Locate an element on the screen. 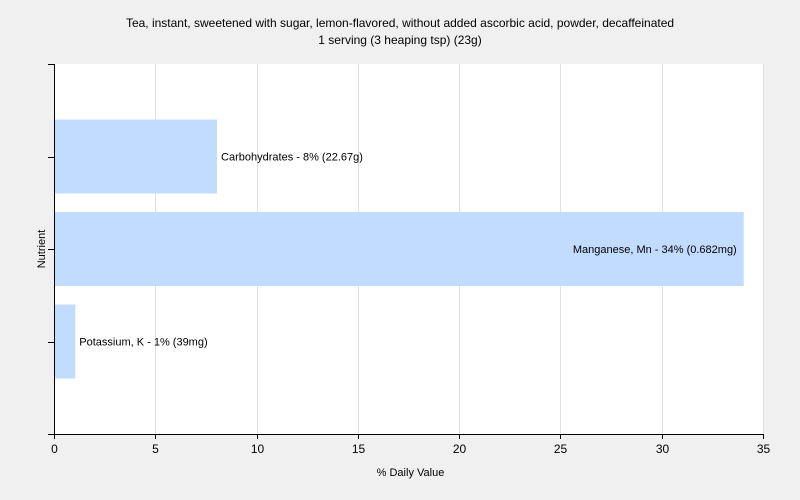 The image size is (800, 500). x-tick-label: 10 is located at coordinates (258, 449).